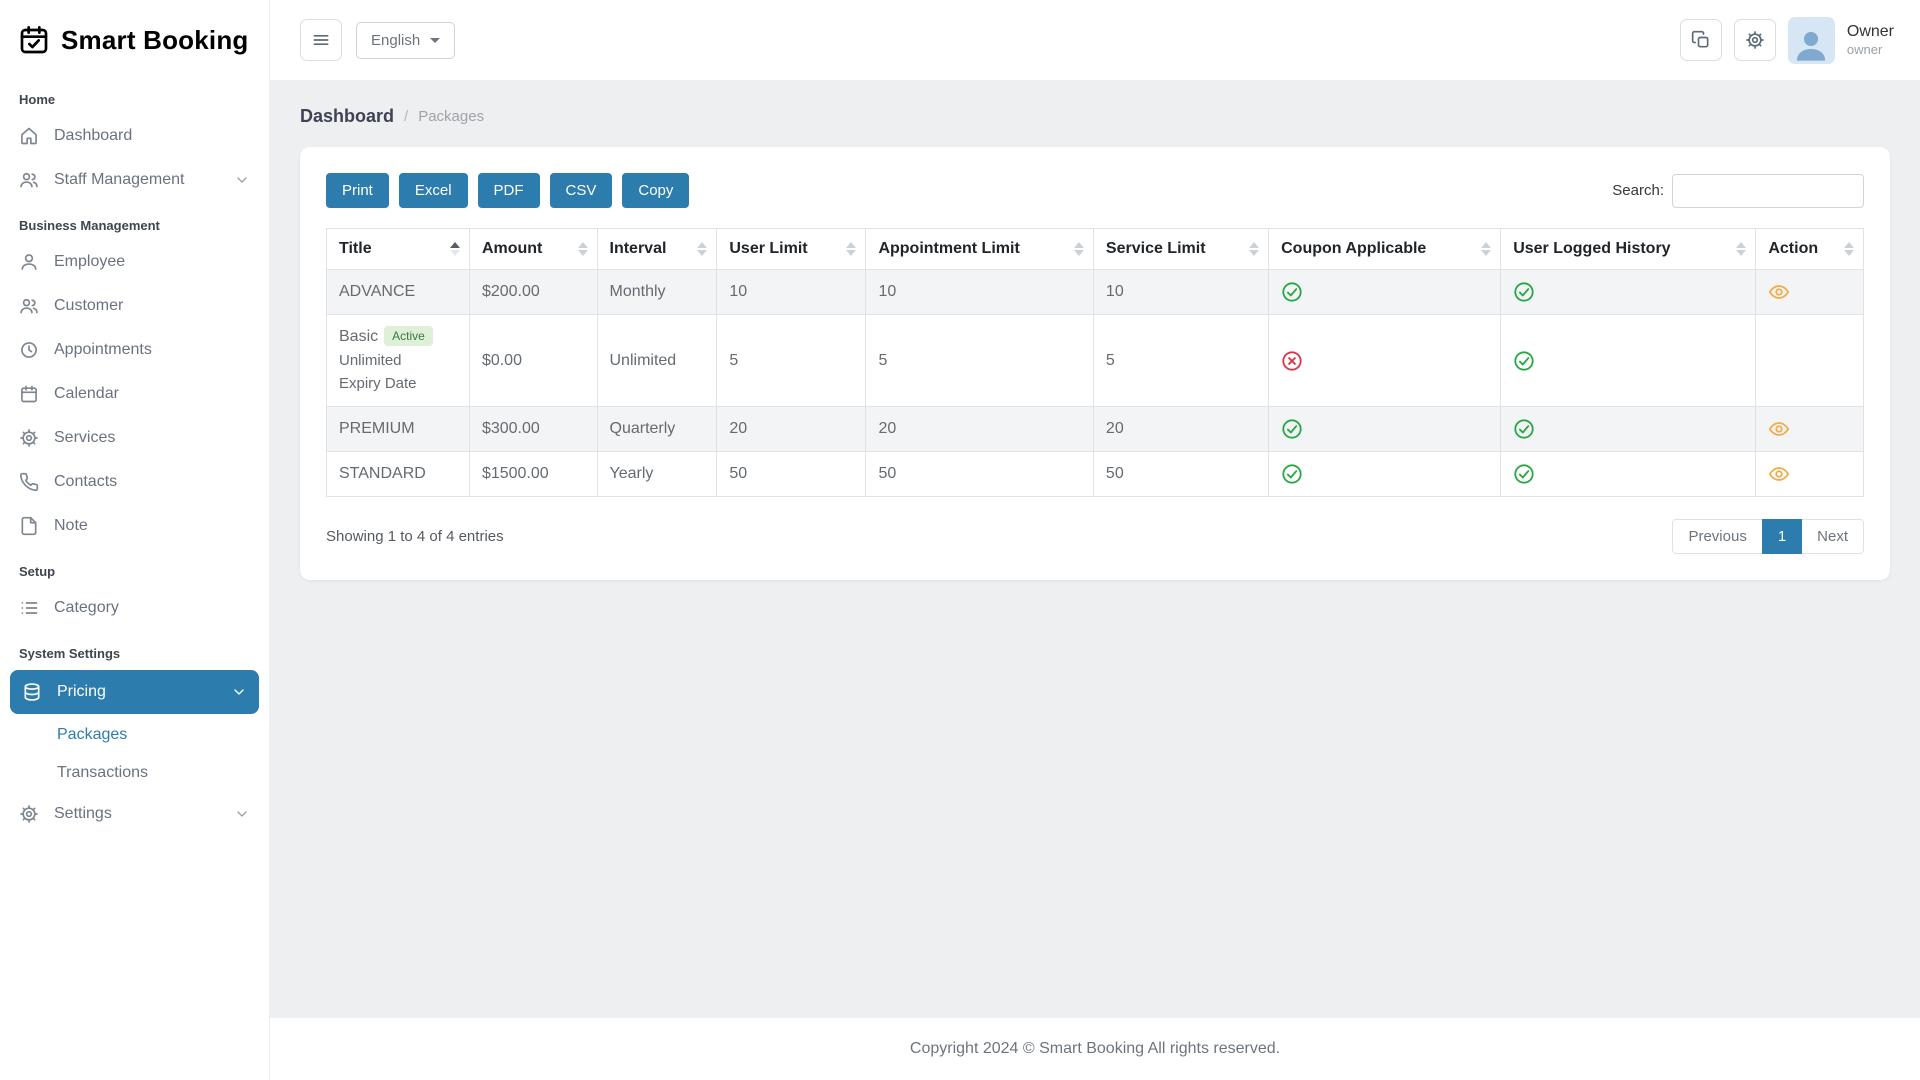  I want to click on csv-button: CSV, so click(581, 190).